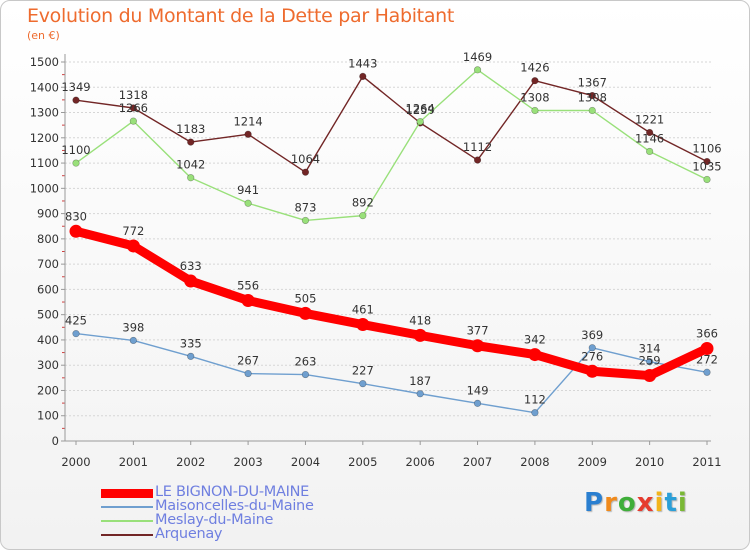 The width and height of the screenshot is (750, 550). Describe the element at coordinates (44, 87) in the screenshot. I see `y-tick-label: 1400` at that location.